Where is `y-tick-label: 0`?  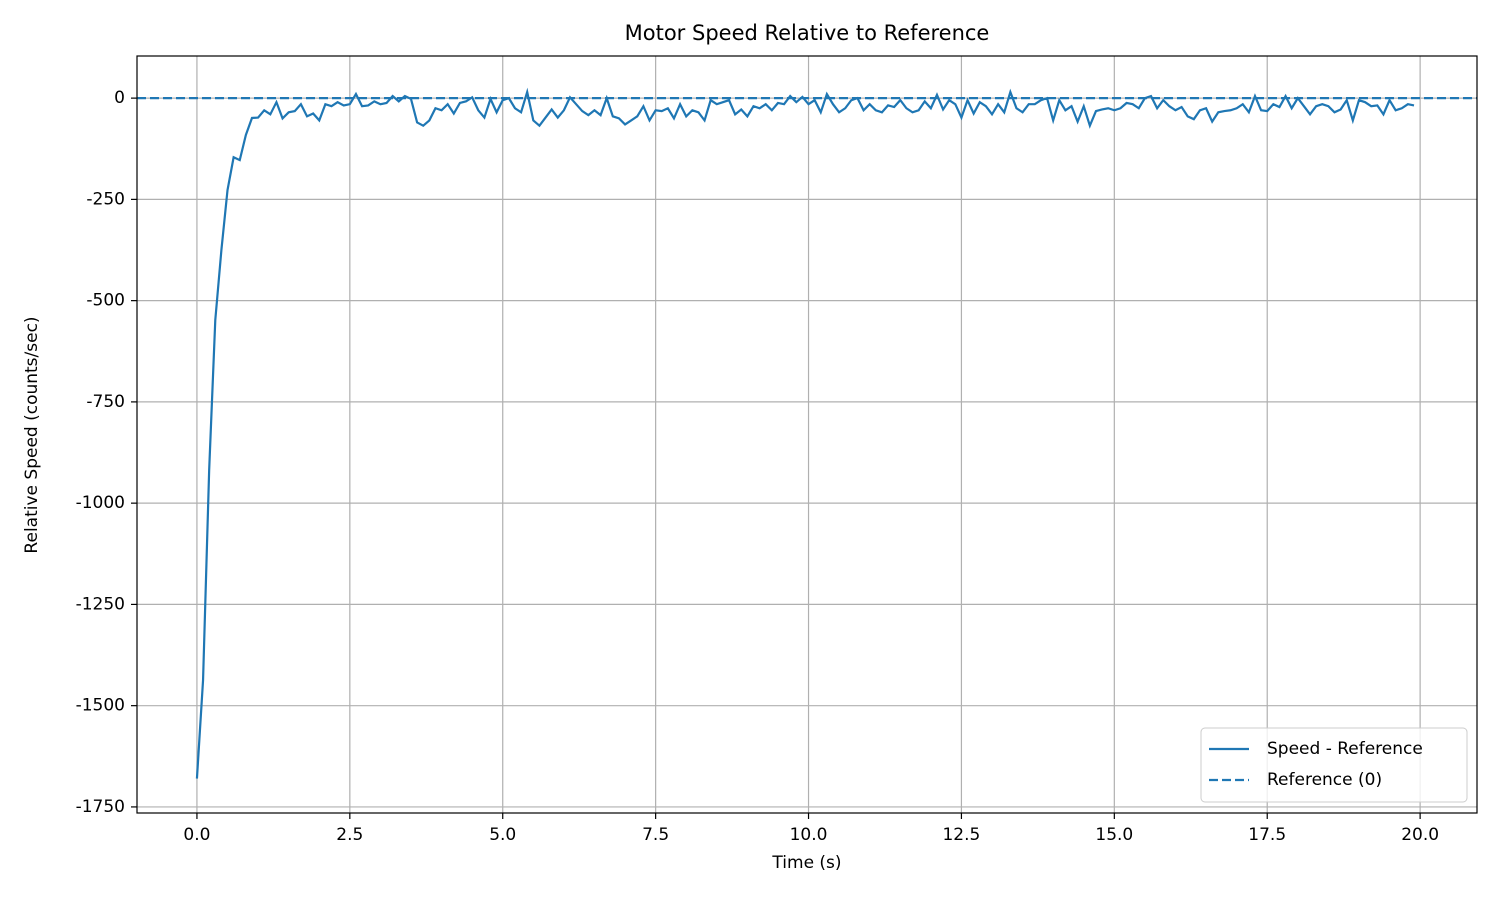
y-tick-label: 0 is located at coordinates (119, 98).